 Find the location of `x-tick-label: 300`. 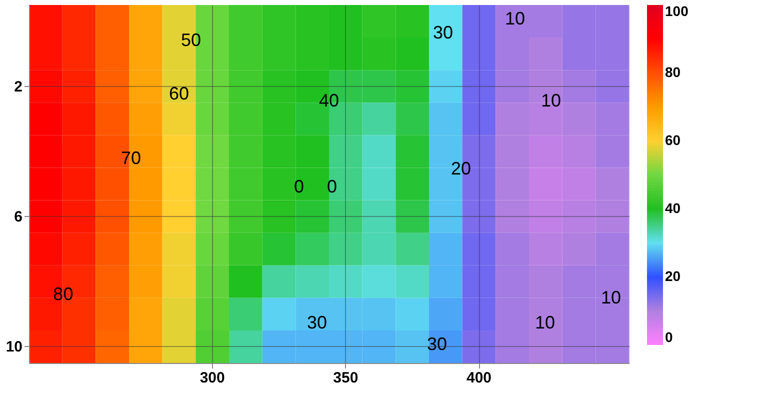

x-tick-label: 300 is located at coordinates (212, 378).